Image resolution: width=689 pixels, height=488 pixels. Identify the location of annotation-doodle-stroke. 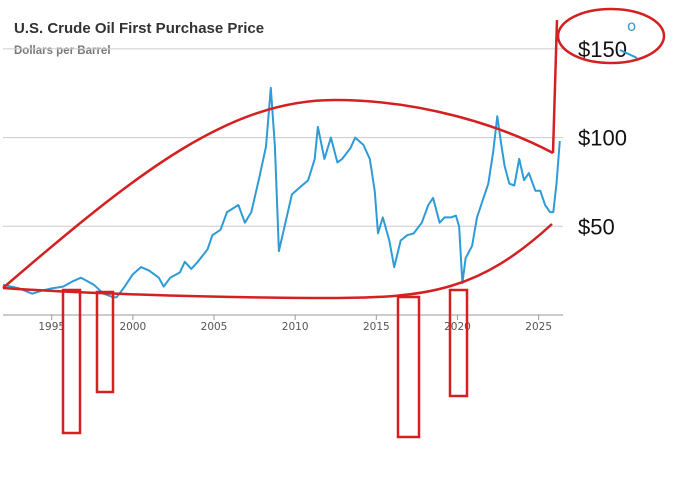
(628, 54).